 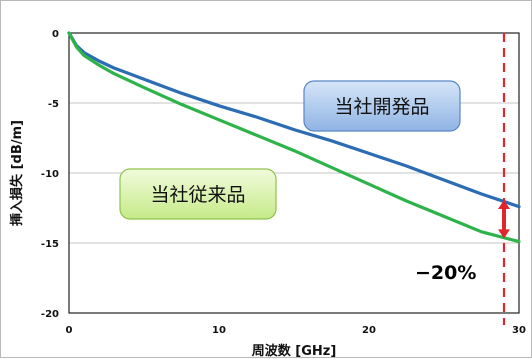 What do you see at coordinates (219, 330) in the screenshot?
I see `x-tick-label: 10` at bounding box center [219, 330].